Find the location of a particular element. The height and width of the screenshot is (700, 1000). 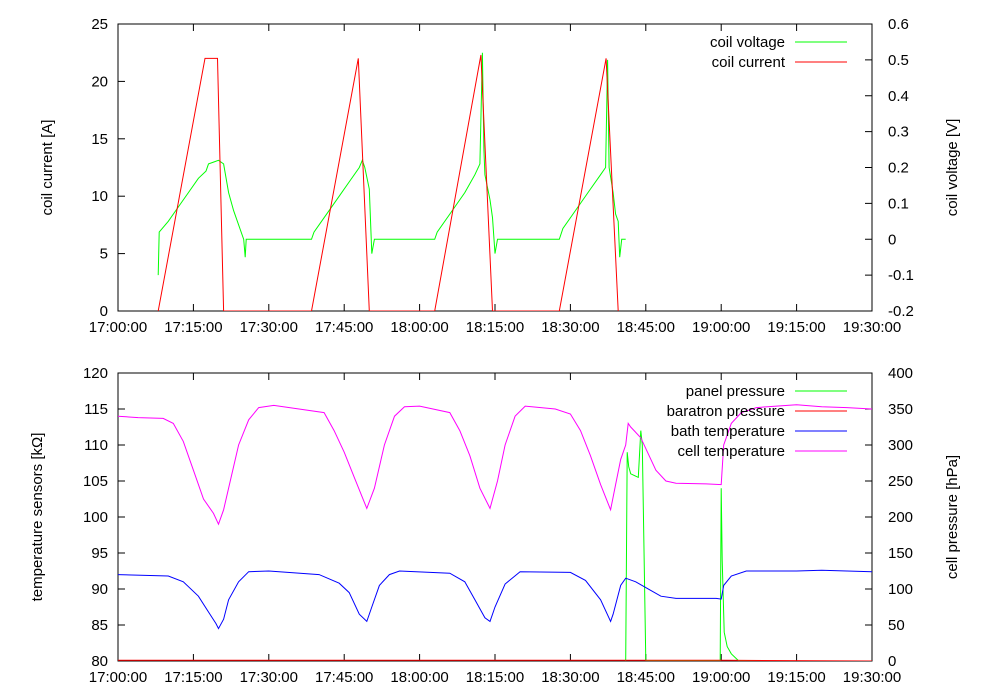

y2-tick-label: 0.5 is located at coordinates (898, 60).